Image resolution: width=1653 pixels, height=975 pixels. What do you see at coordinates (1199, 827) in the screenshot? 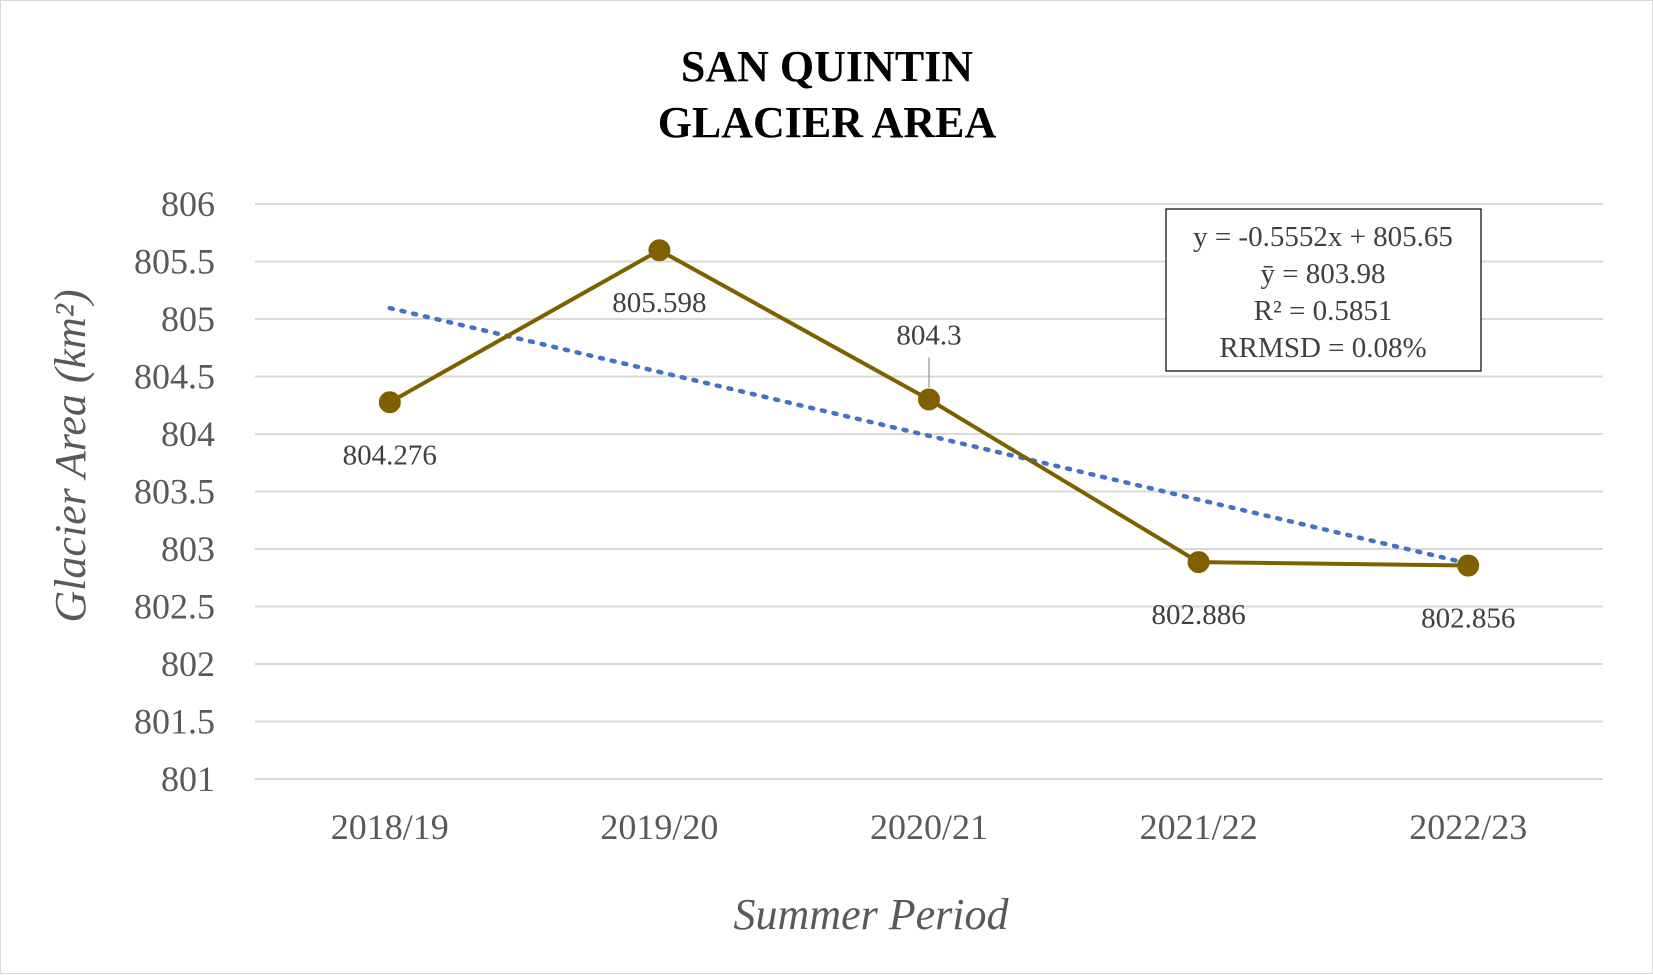
I see `x-tick-label: 2021/22` at bounding box center [1199, 827].